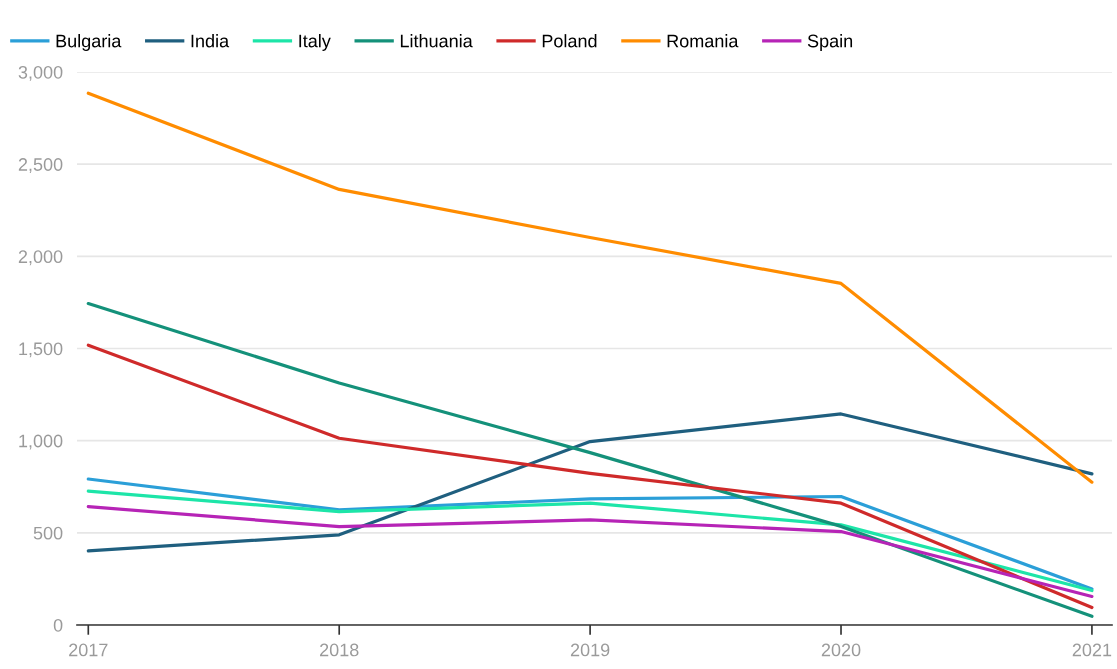  Describe the element at coordinates (89, 42) in the screenshot. I see `legend-label: Bulgaria` at that location.